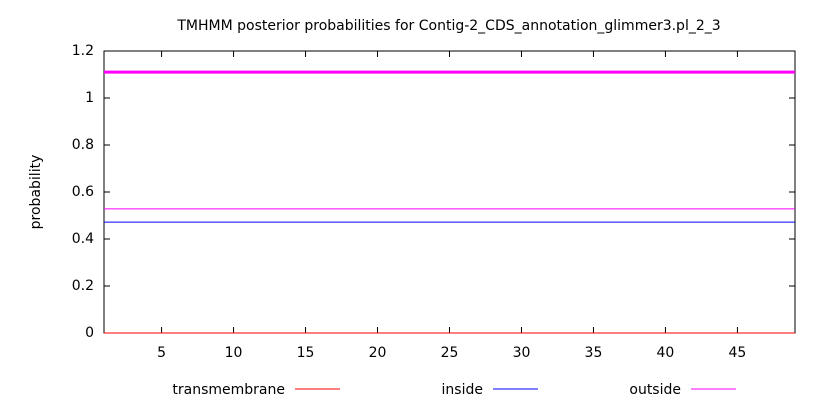  I want to click on x-tick-label: 25, so click(450, 353).